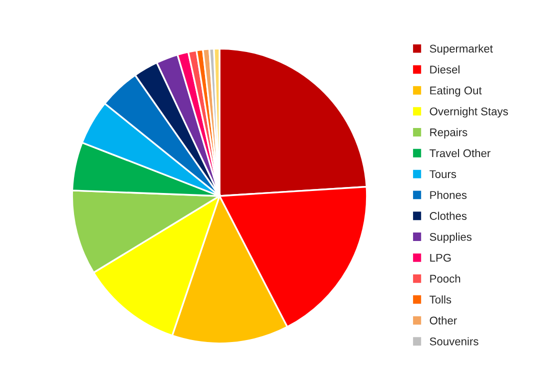  What do you see at coordinates (443, 320) in the screenshot?
I see `legend-label: Other` at bounding box center [443, 320].